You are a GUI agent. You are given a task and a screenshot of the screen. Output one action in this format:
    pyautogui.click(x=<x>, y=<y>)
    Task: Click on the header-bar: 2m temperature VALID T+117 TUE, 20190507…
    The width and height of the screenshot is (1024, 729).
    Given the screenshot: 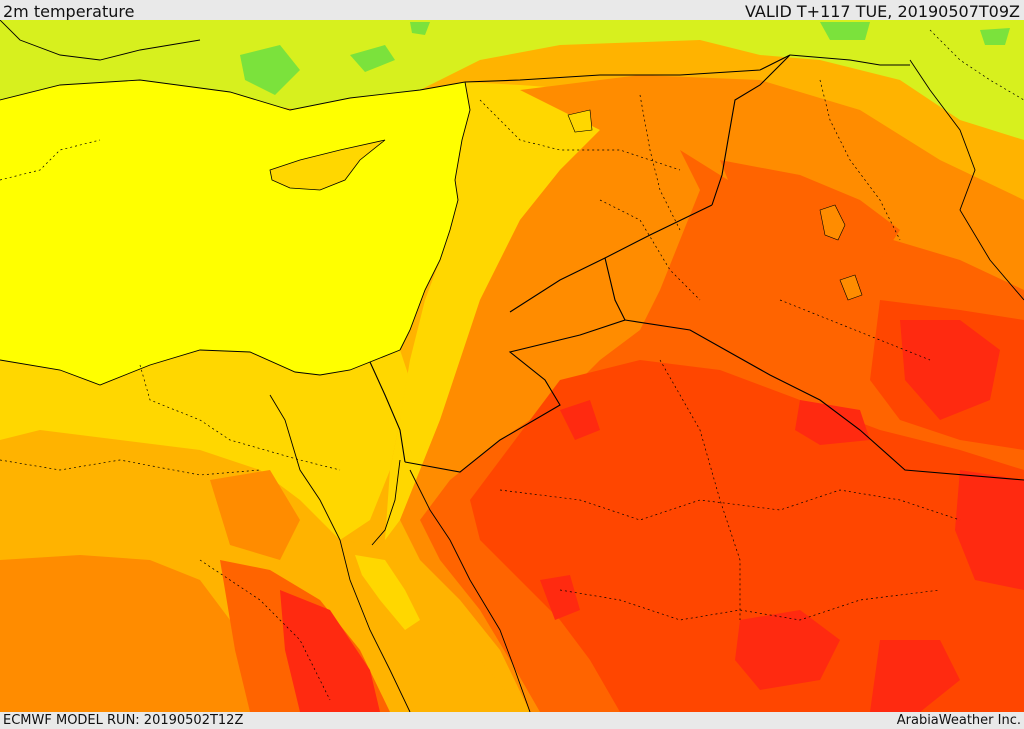 What is the action you would take?
    pyautogui.click(x=512, y=10)
    